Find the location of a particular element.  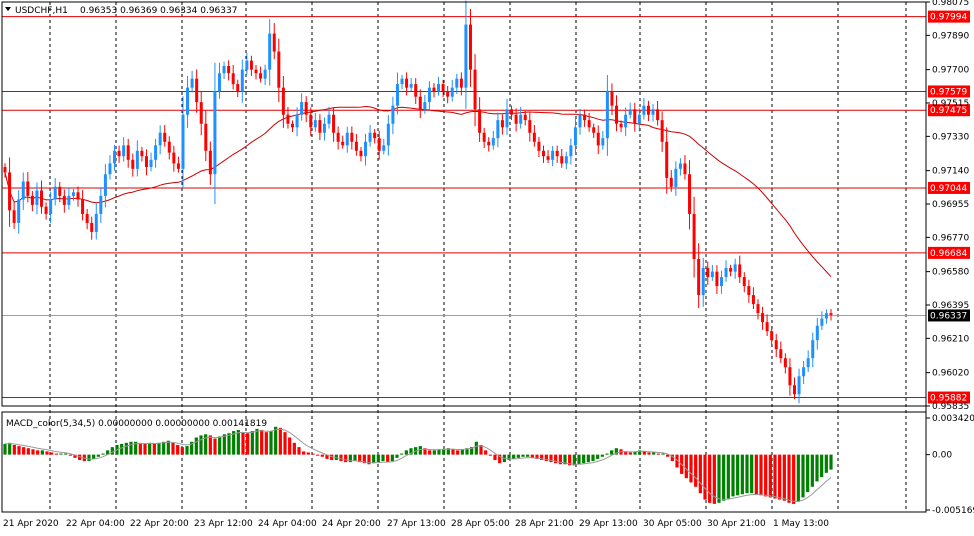

current-price-tag is located at coordinates (949, 315).